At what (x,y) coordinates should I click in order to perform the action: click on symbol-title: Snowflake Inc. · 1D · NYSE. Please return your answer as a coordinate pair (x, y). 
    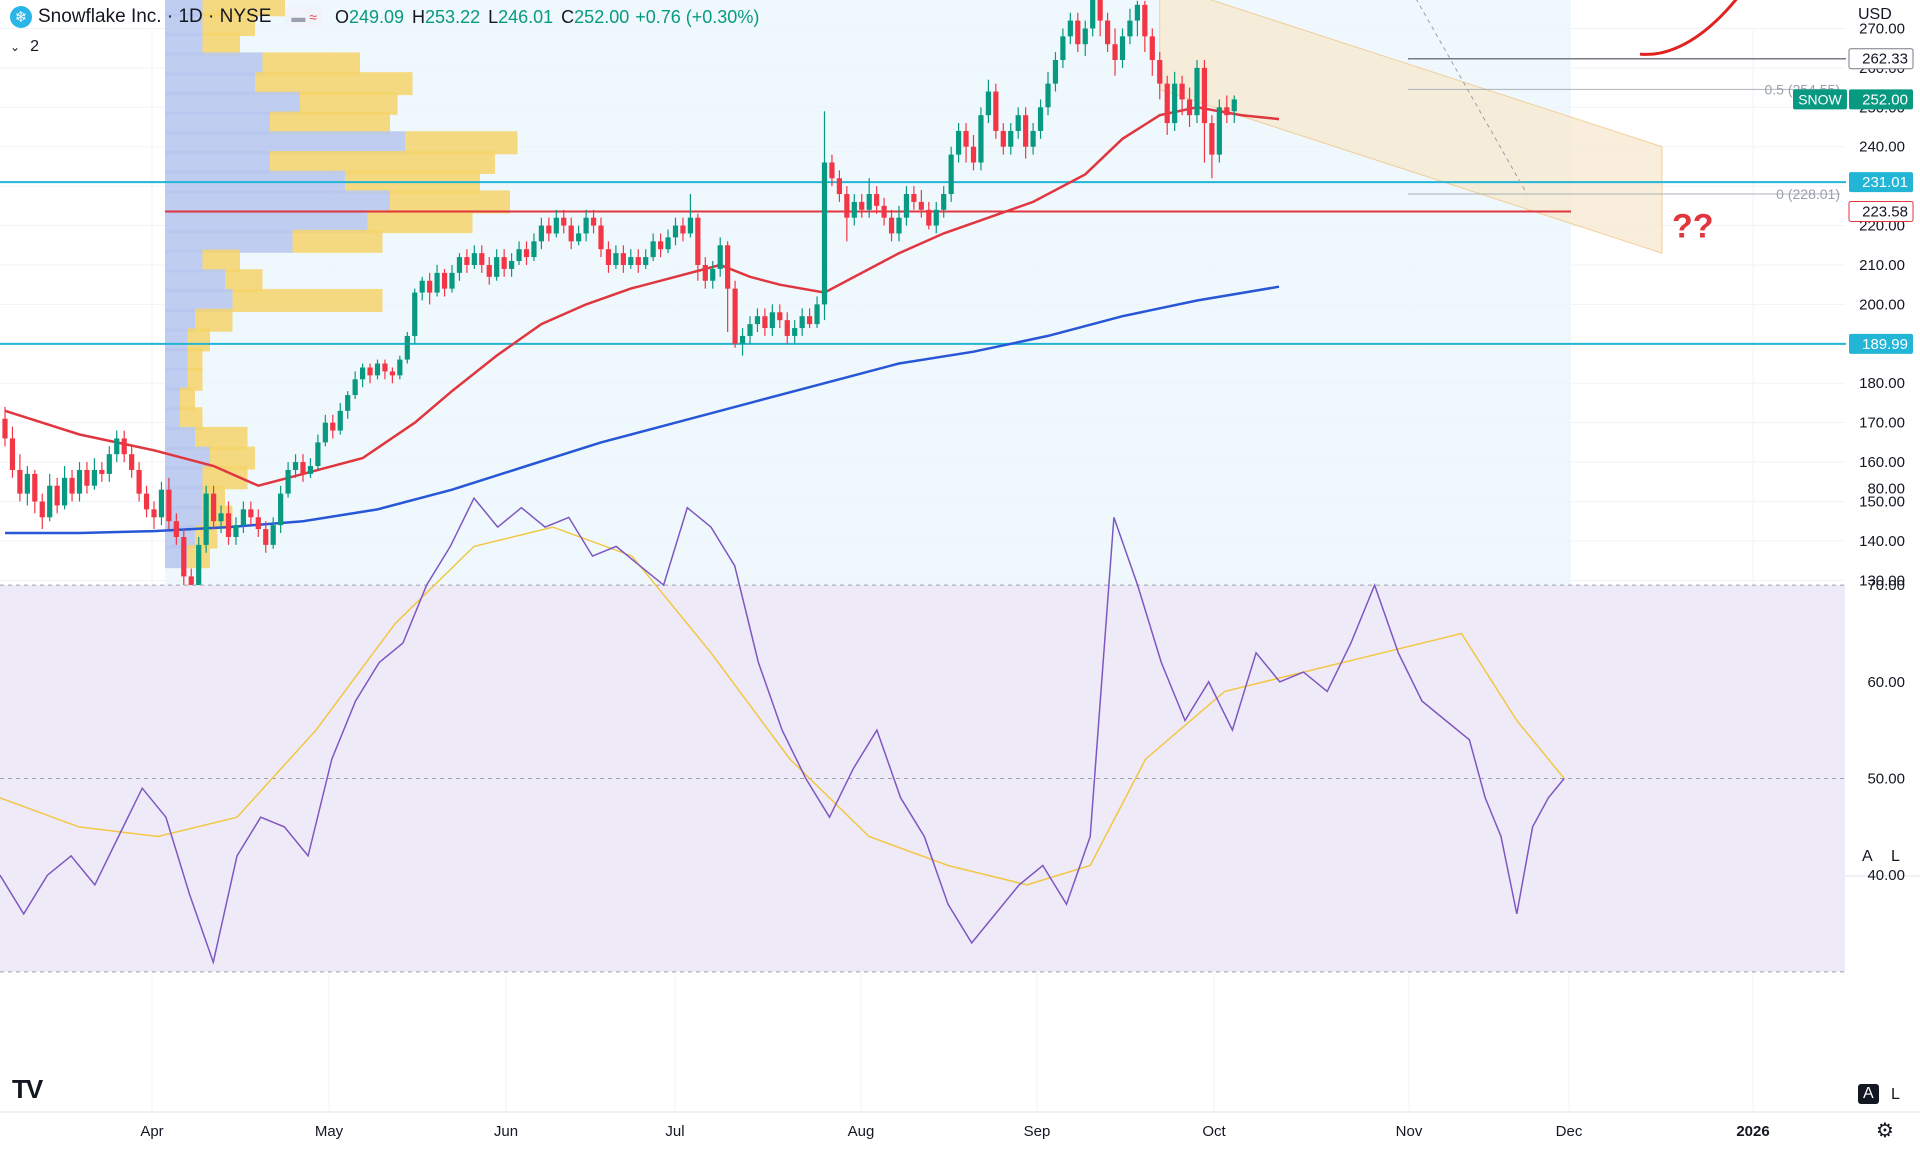
    Looking at the image, I should click on (155, 16).